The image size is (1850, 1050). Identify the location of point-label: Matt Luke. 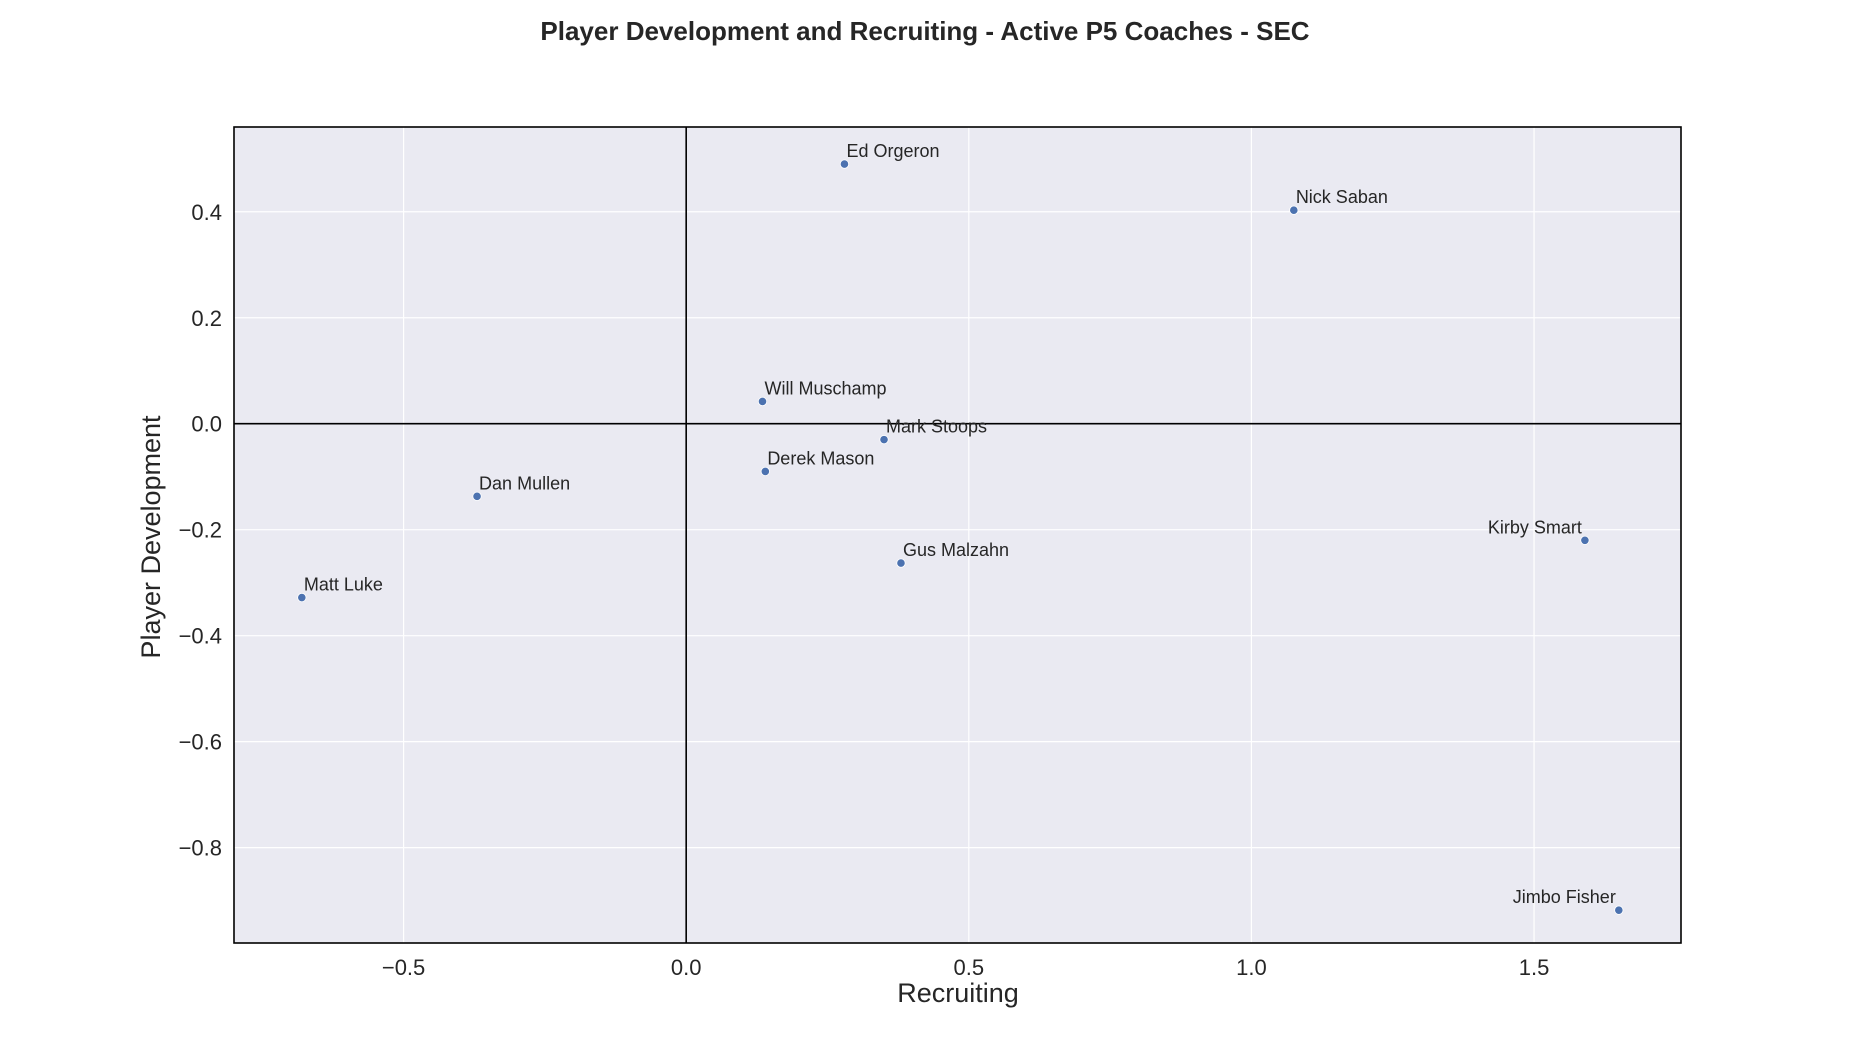
(343, 585).